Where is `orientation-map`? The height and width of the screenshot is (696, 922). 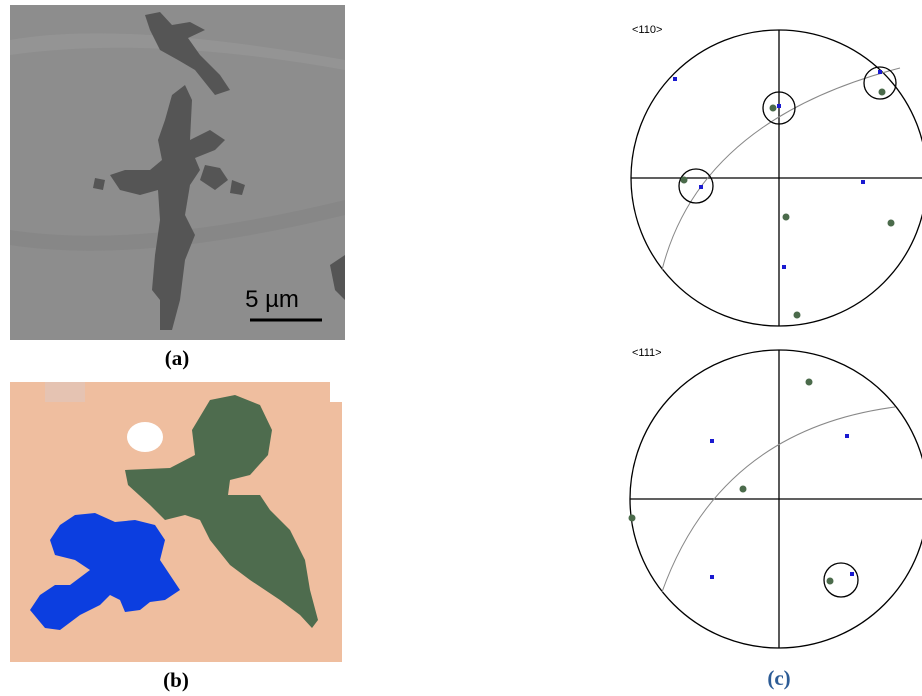
orientation-map is located at coordinates (176, 522).